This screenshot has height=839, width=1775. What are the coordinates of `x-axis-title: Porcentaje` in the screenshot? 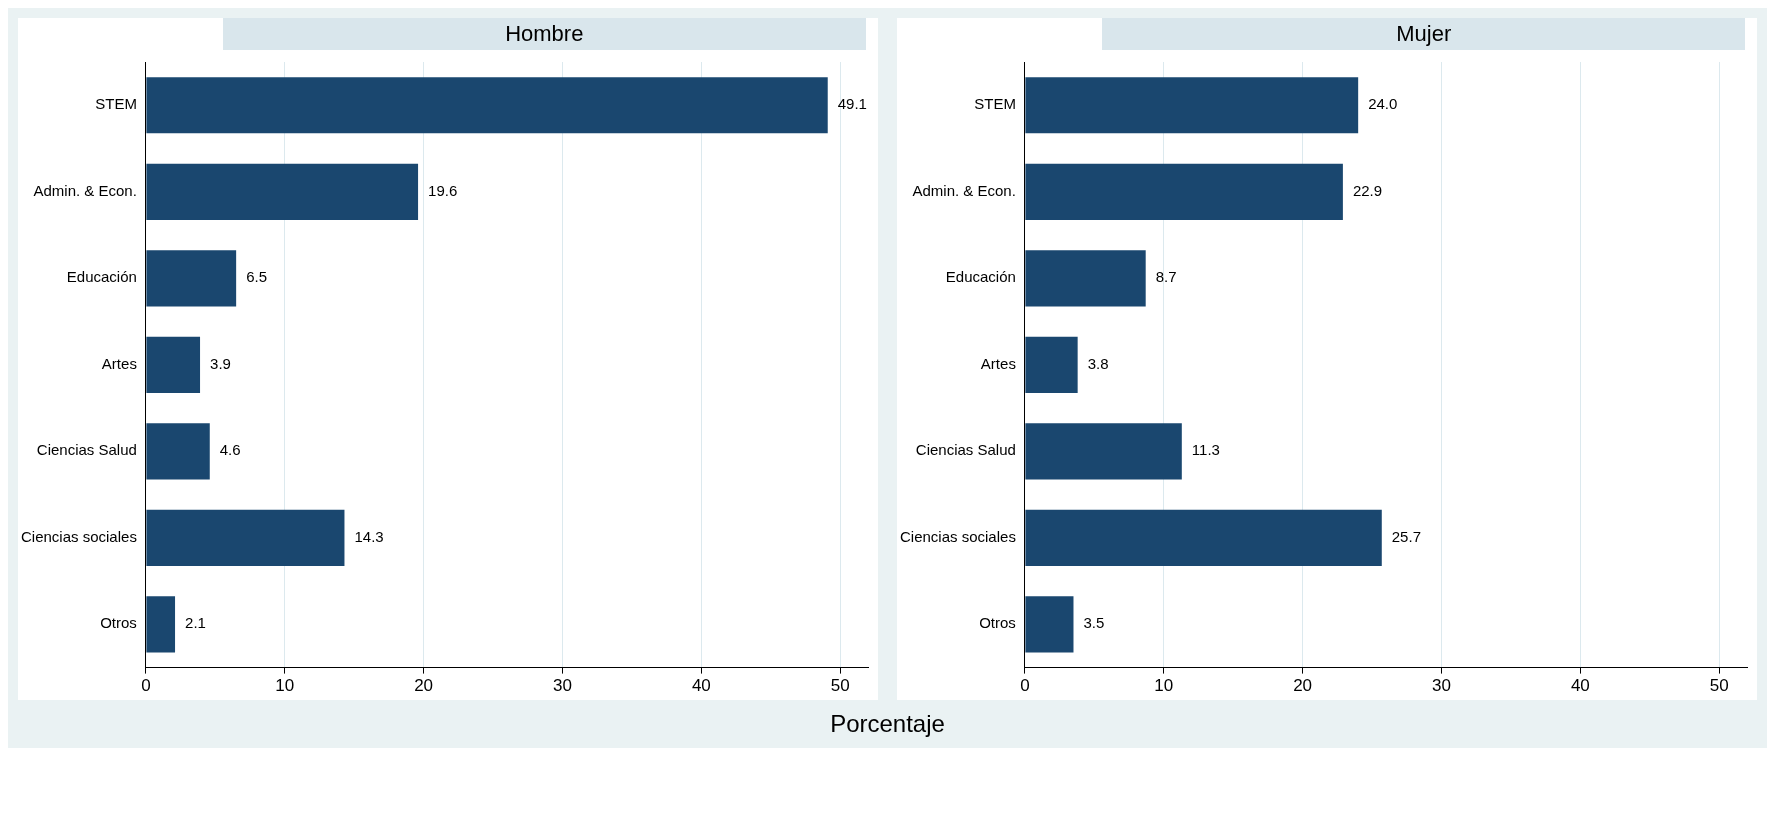 It's located at (887, 724).